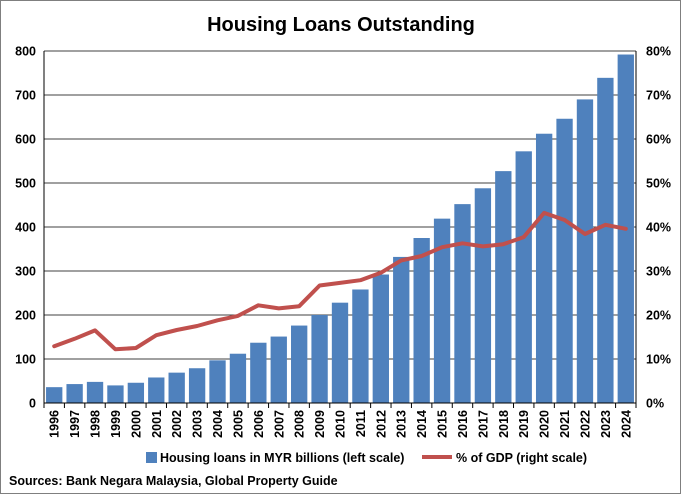 The image size is (683, 496). I want to click on x-tick-label: 2005, so click(238, 424).